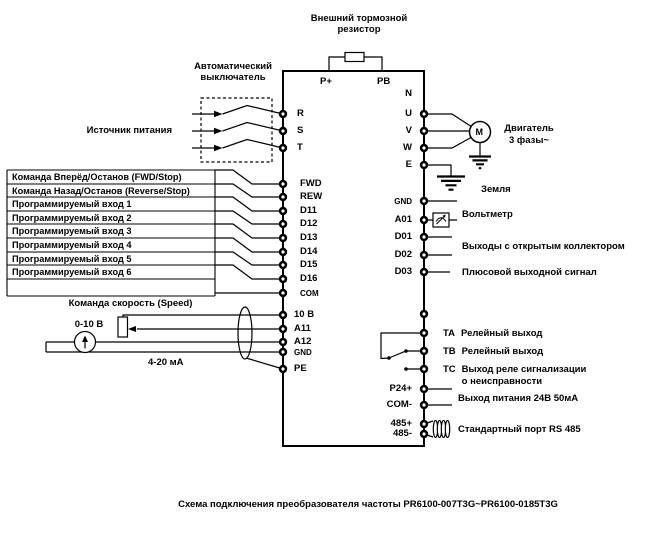 Image resolution: width=645 pixels, height=537 pixels. I want to click on relay-tc-line1: Выход реле сигнализации, so click(524, 369).